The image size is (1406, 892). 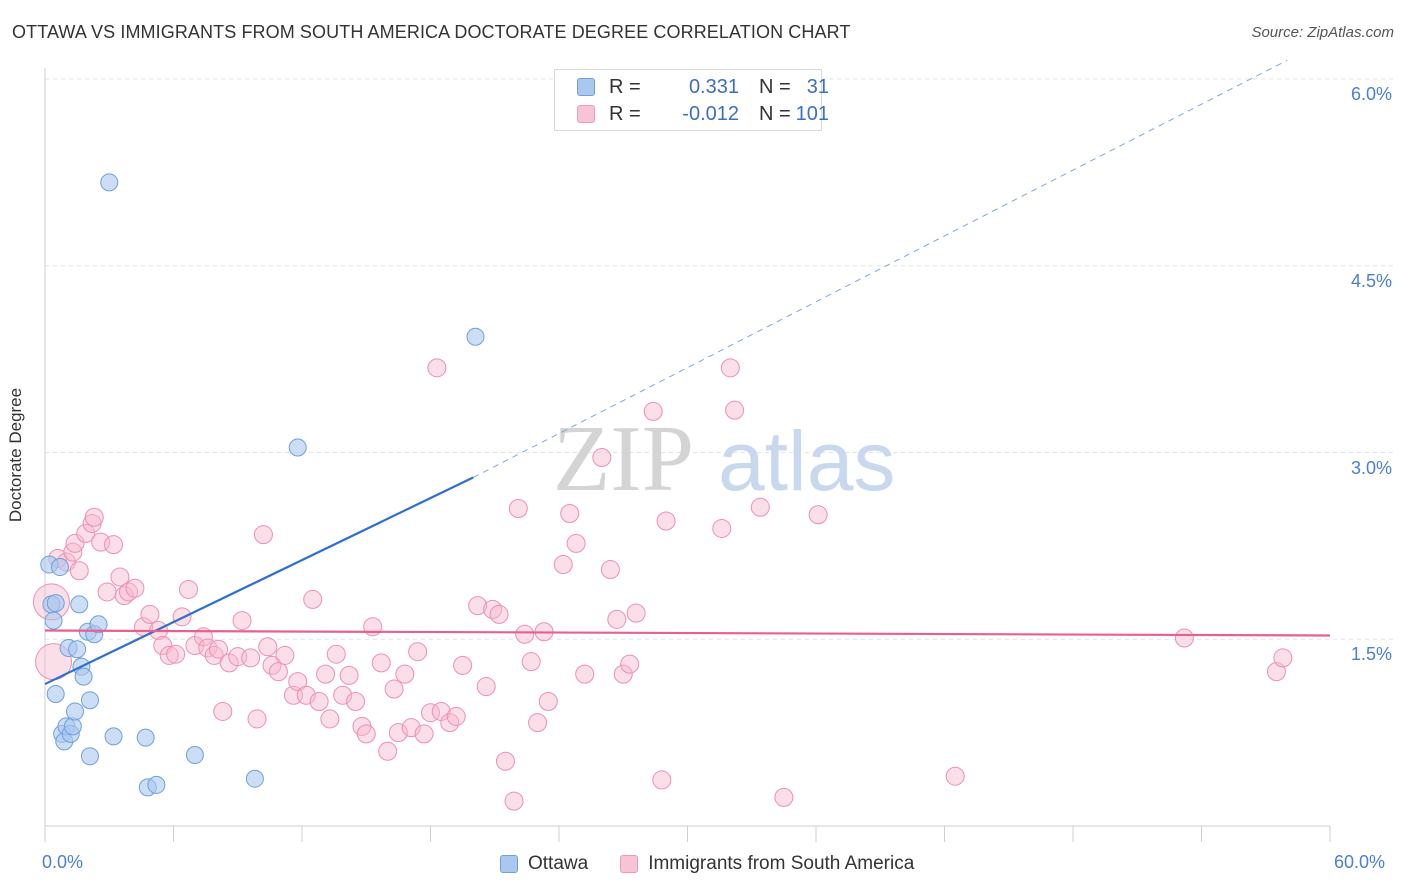 I want to click on legend-item-ottawa: Ottawa, so click(x=544, y=864).